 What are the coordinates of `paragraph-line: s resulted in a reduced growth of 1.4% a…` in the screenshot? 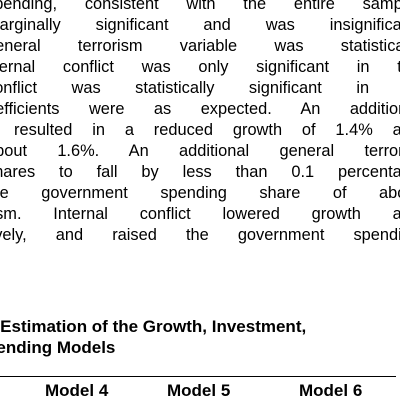 It's located at (200, 130).